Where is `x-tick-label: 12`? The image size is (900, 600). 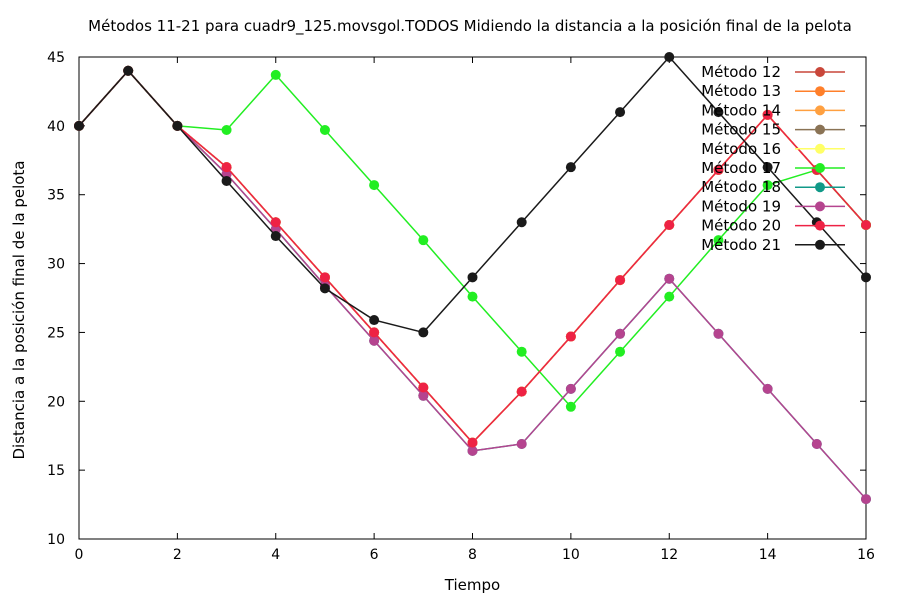 x-tick-label: 12 is located at coordinates (669, 555).